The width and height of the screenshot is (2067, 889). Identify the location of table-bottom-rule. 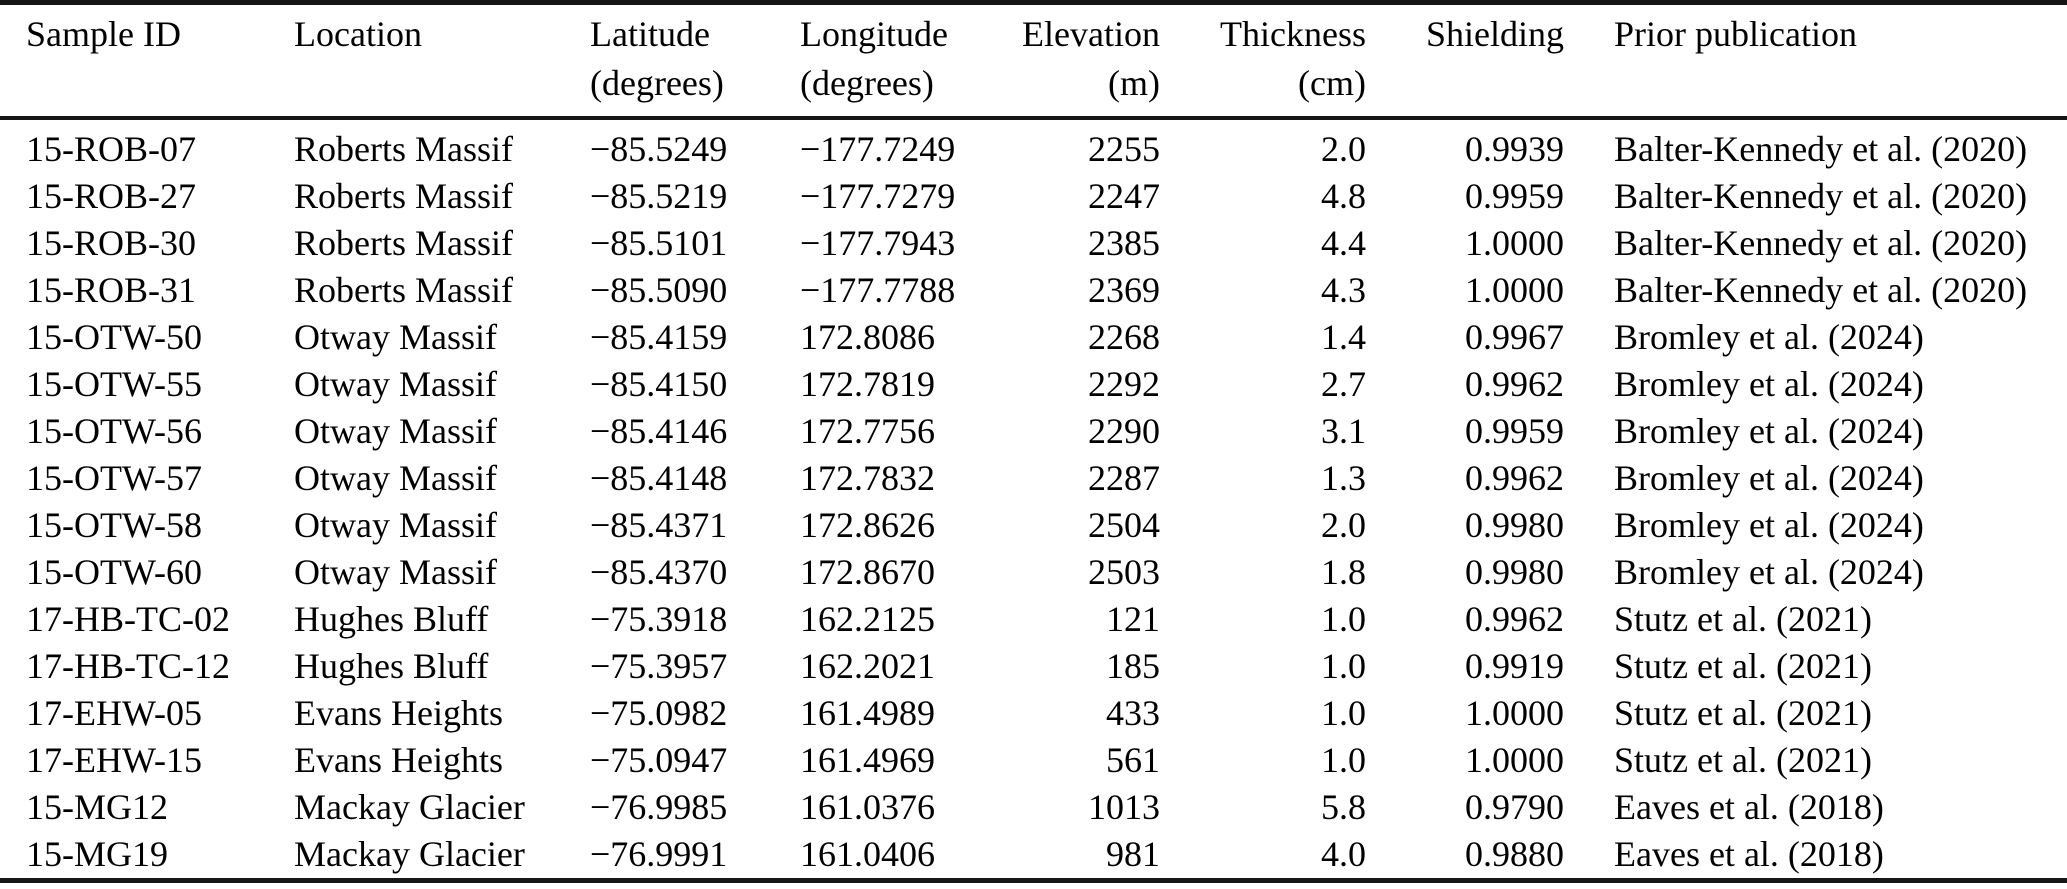
(1033, 880).